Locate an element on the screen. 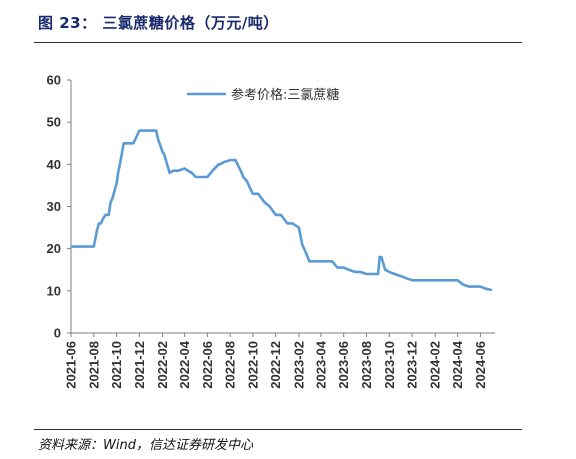  x-tick-label: 2022-02 is located at coordinates (162, 365).